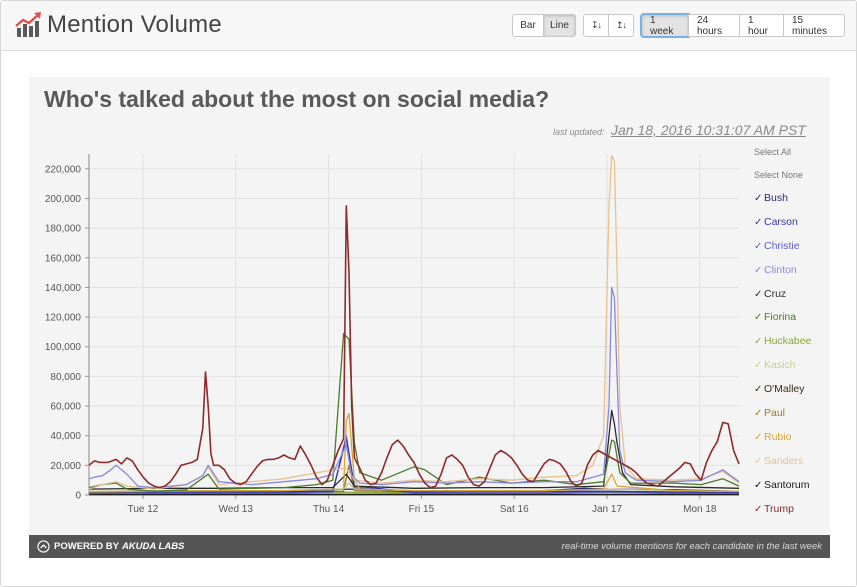  I want to click on last-updated-value: Jan 18, 2016 10:31:07 AM PST, so click(708, 130).